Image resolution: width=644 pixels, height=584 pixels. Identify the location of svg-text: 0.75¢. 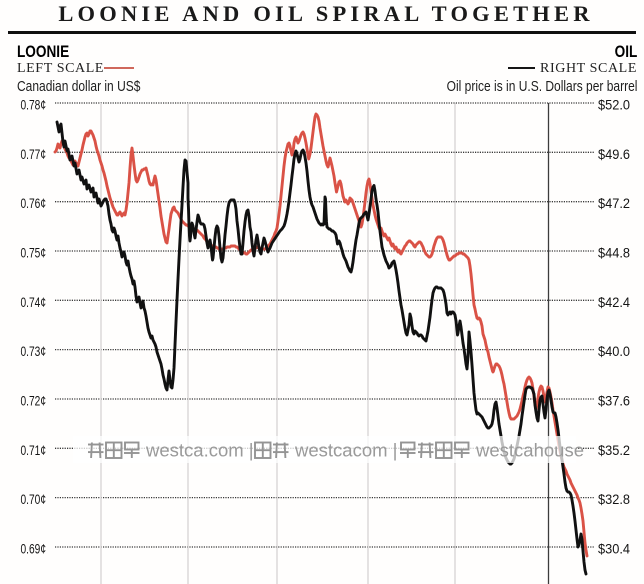
(34, 254).